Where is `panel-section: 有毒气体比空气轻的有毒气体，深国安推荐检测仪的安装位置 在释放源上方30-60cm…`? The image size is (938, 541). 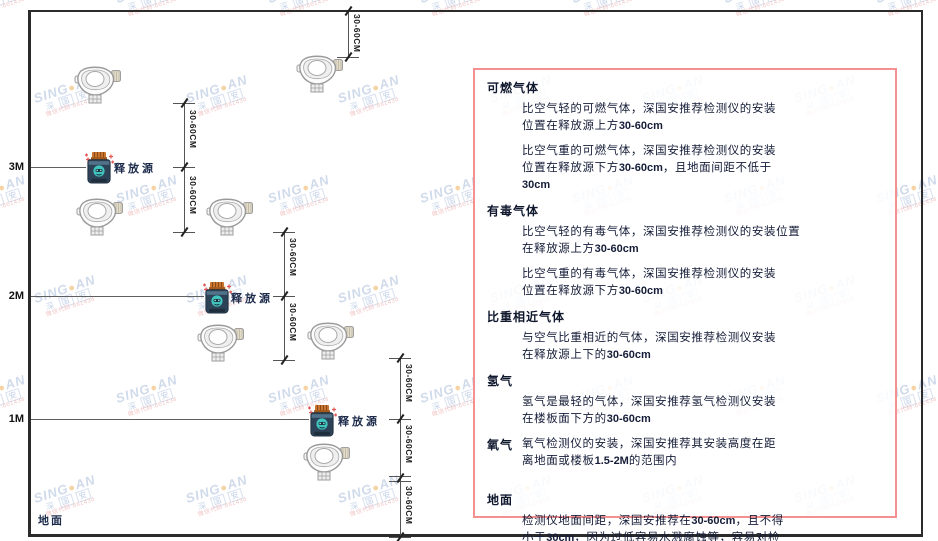 panel-section: 有毒气体比空气轻的有毒气体，深国安推荐检测仪的安装位置 在释放源上方30-60cm… is located at coordinates (684, 251).